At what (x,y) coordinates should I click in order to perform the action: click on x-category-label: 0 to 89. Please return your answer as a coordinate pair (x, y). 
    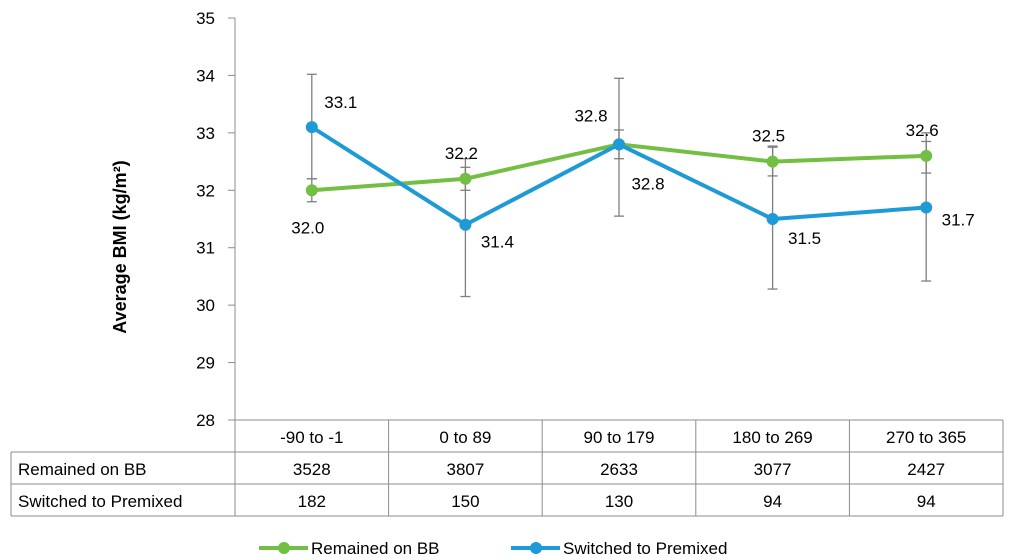
    Looking at the image, I should click on (465, 437).